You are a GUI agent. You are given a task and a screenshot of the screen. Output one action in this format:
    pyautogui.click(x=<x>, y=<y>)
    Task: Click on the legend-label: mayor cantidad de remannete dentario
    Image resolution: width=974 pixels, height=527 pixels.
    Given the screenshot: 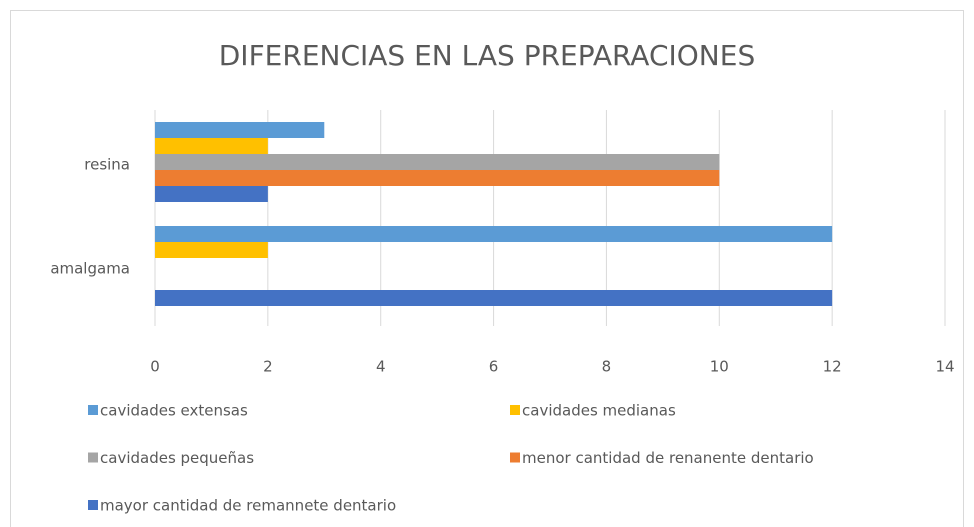 What is the action you would take?
    pyautogui.click(x=248, y=506)
    